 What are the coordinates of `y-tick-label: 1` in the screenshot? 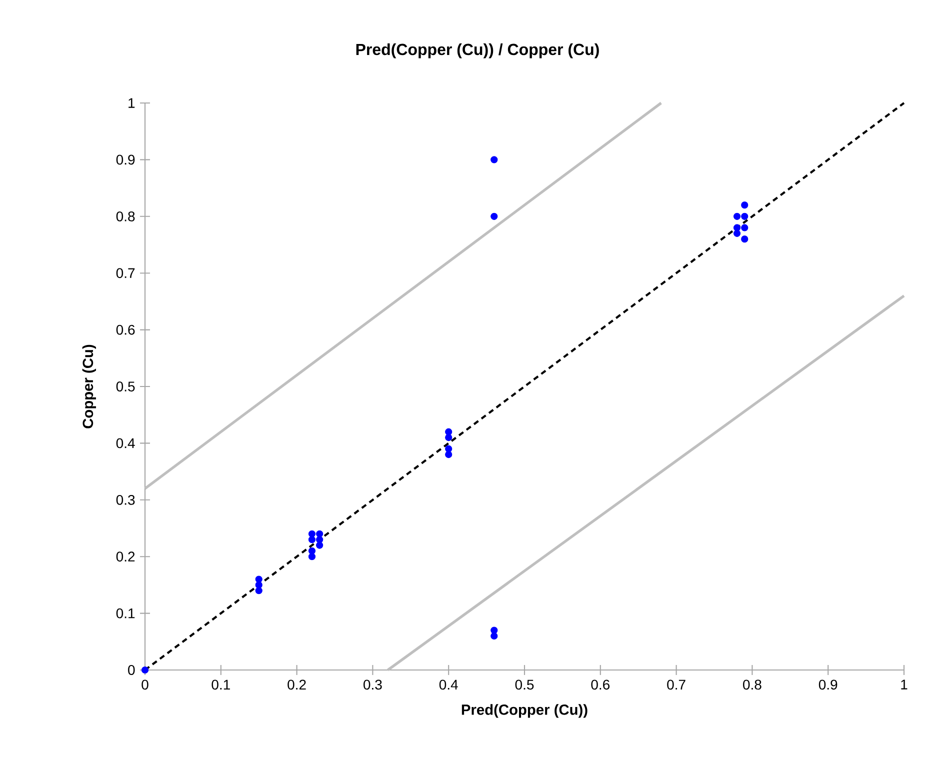 It's located at (131, 103).